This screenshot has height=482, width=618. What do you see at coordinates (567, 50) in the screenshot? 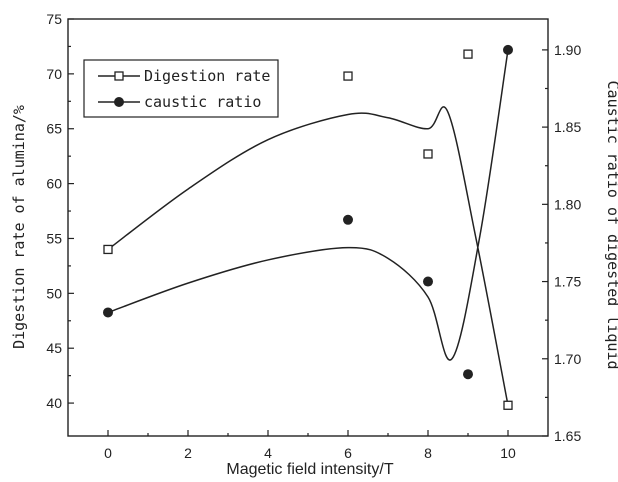
I see `right-y-tick-label: 1.90` at bounding box center [567, 50].